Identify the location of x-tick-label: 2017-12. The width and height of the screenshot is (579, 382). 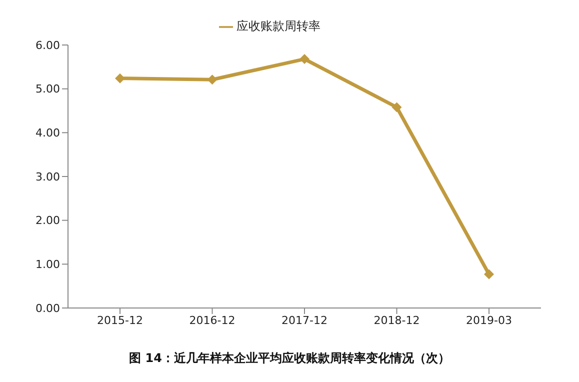
(305, 320).